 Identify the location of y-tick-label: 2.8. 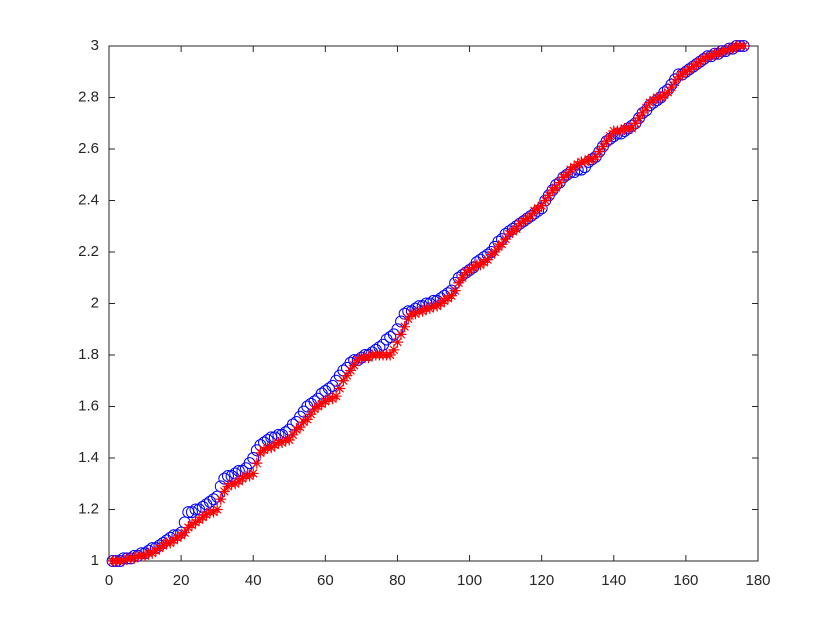
(88, 96).